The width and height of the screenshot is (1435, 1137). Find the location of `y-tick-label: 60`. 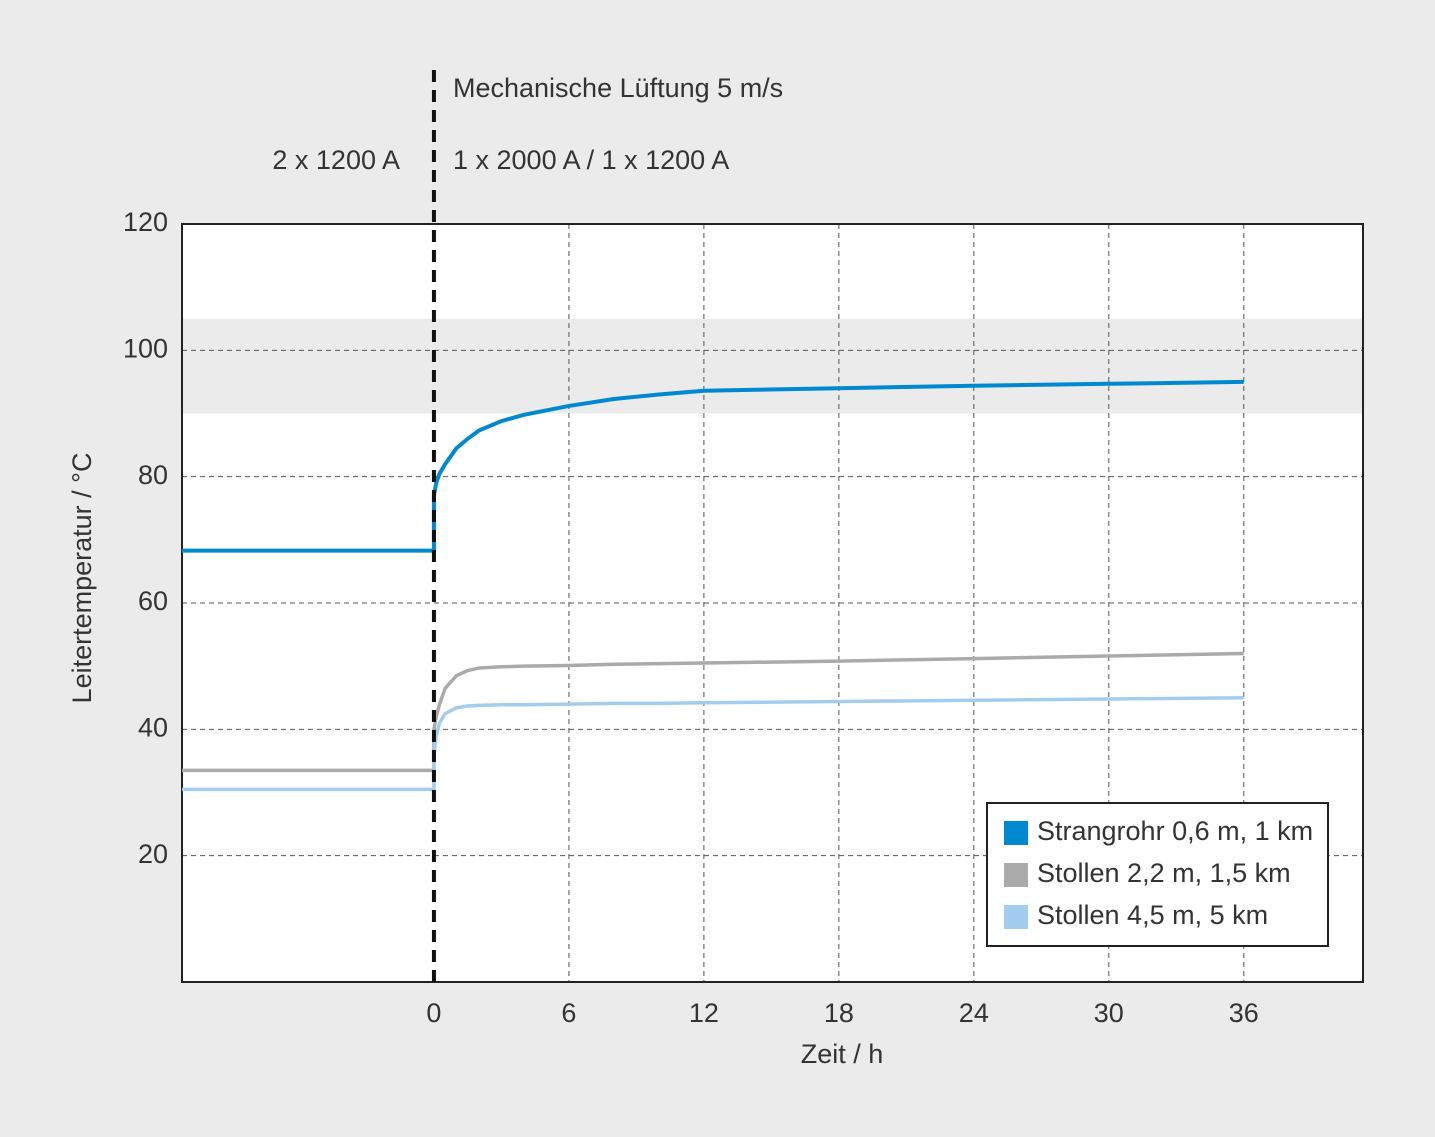

y-tick-label: 60 is located at coordinates (153, 601).